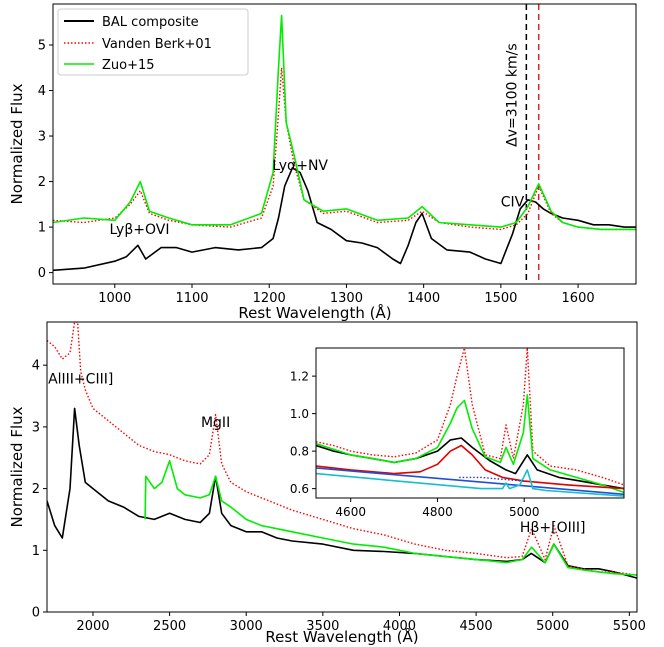  I want to click on x-tick-label: 1300, so click(346, 298).